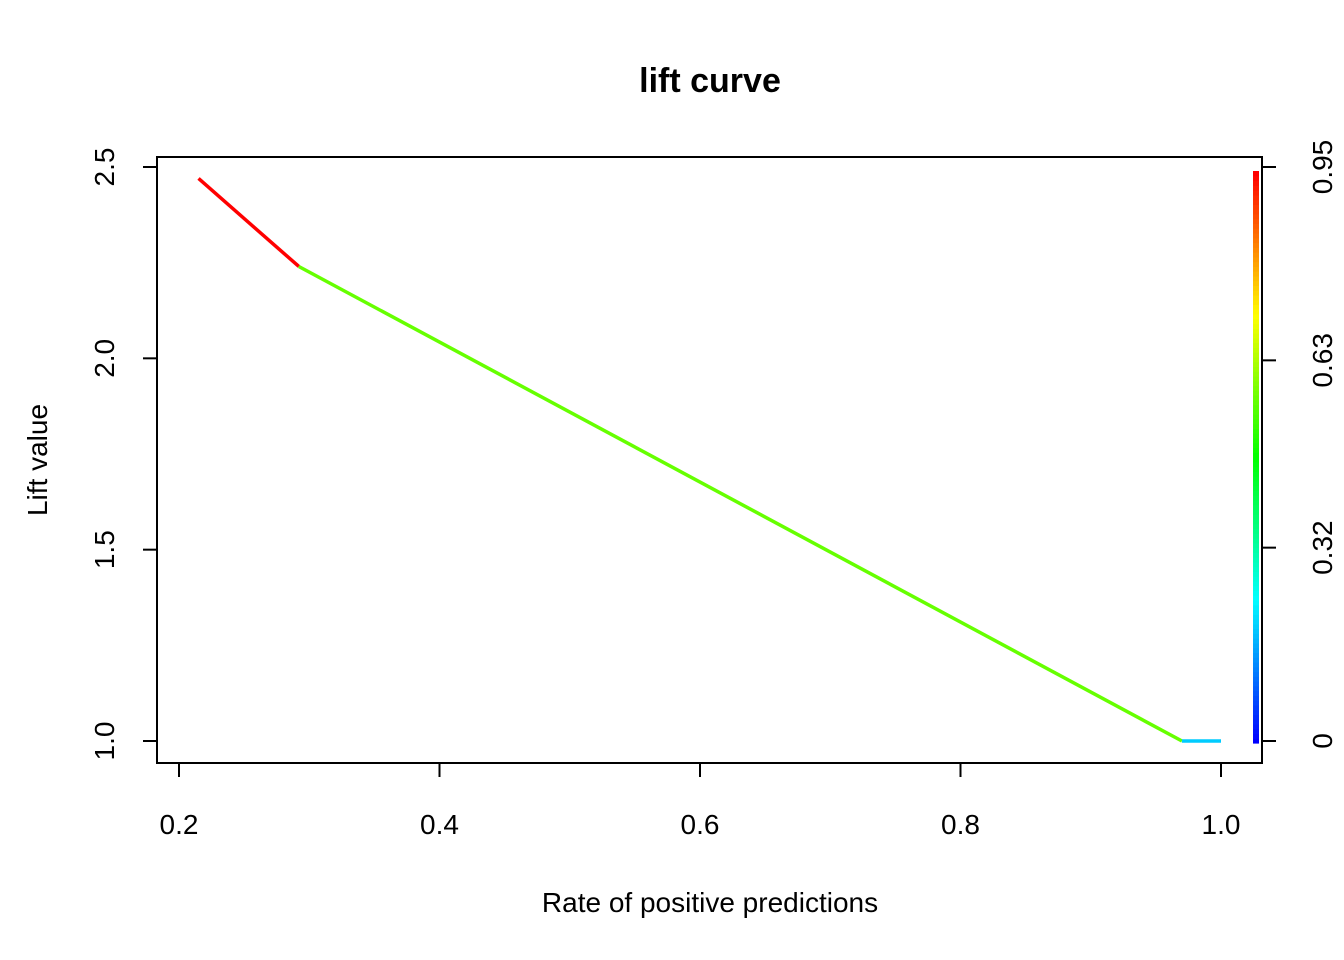  I want to click on x-tick-label: 0.6, so click(700, 824).